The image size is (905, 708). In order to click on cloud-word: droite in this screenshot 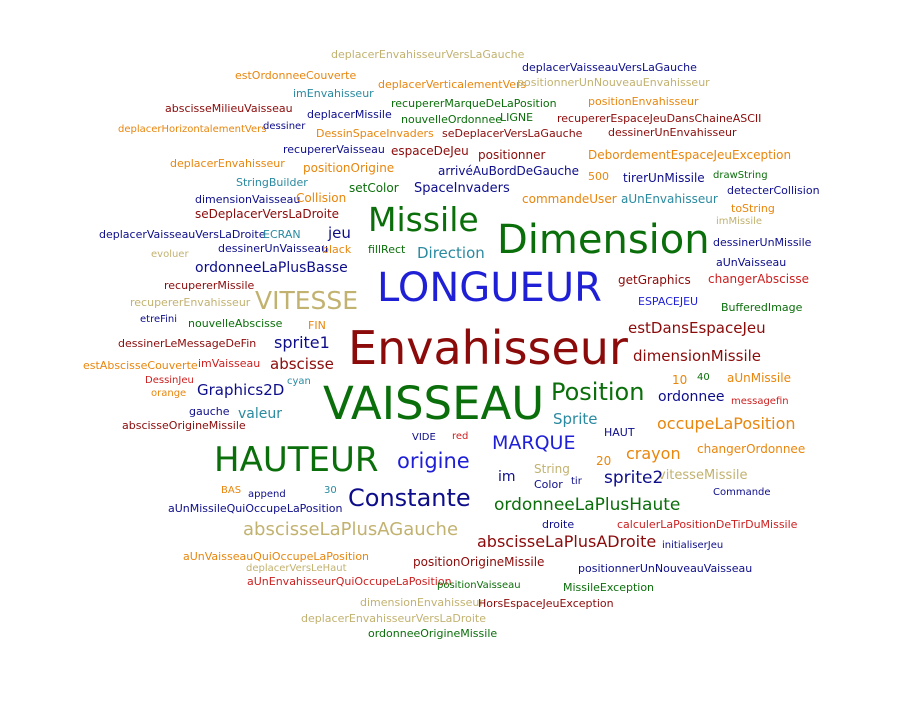, I will do `click(558, 524)`.